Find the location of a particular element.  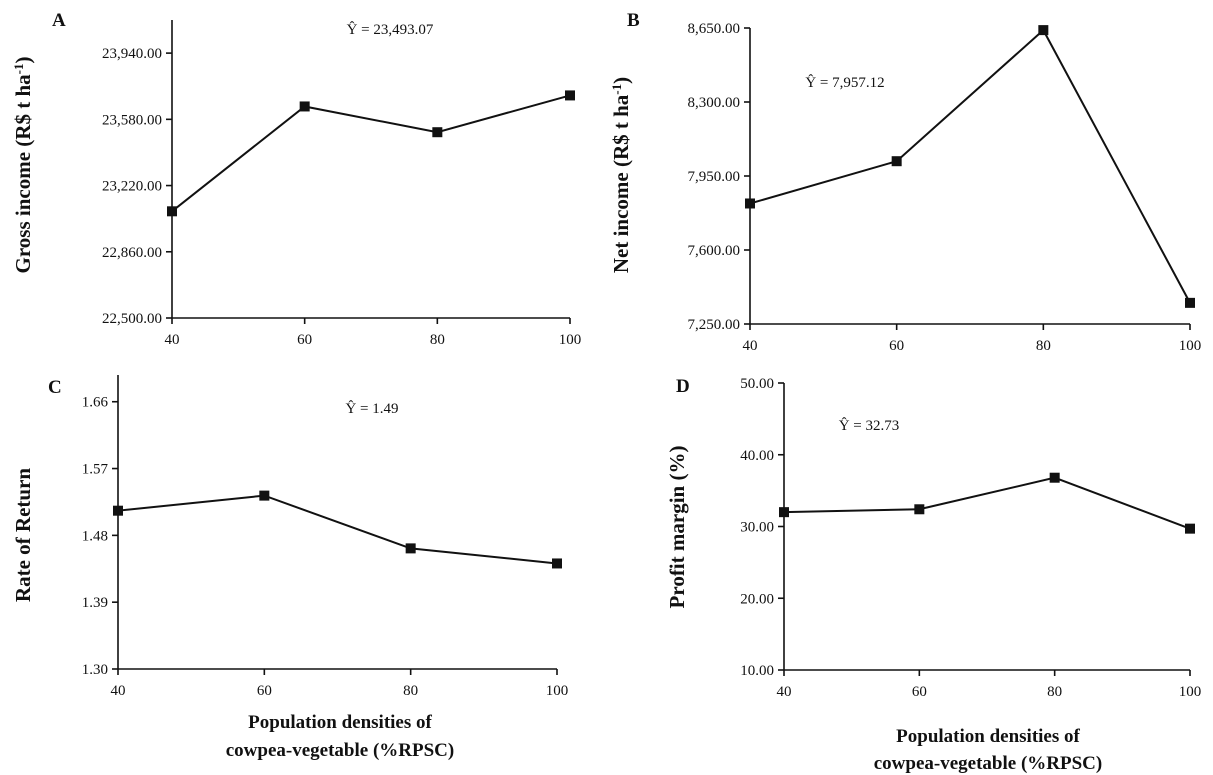

y-tick-label: 7,950.00 is located at coordinates (714, 177).